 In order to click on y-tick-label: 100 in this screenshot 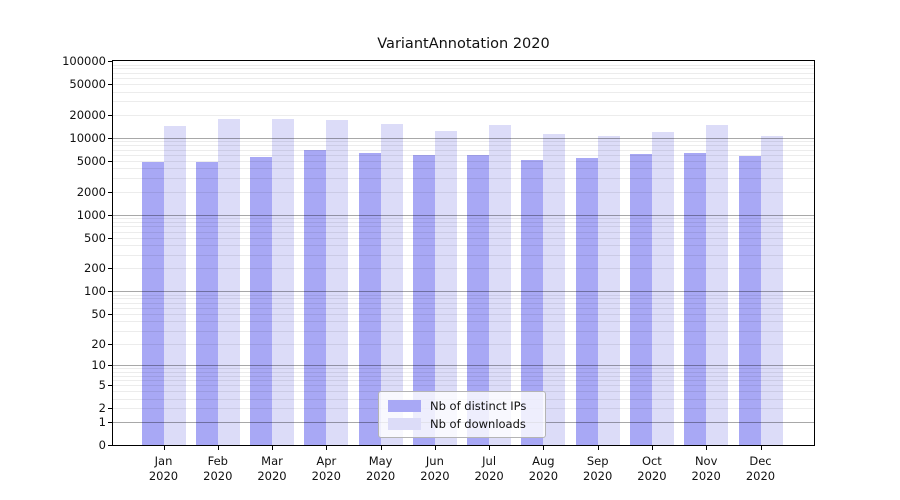, I will do `click(95, 291)`.